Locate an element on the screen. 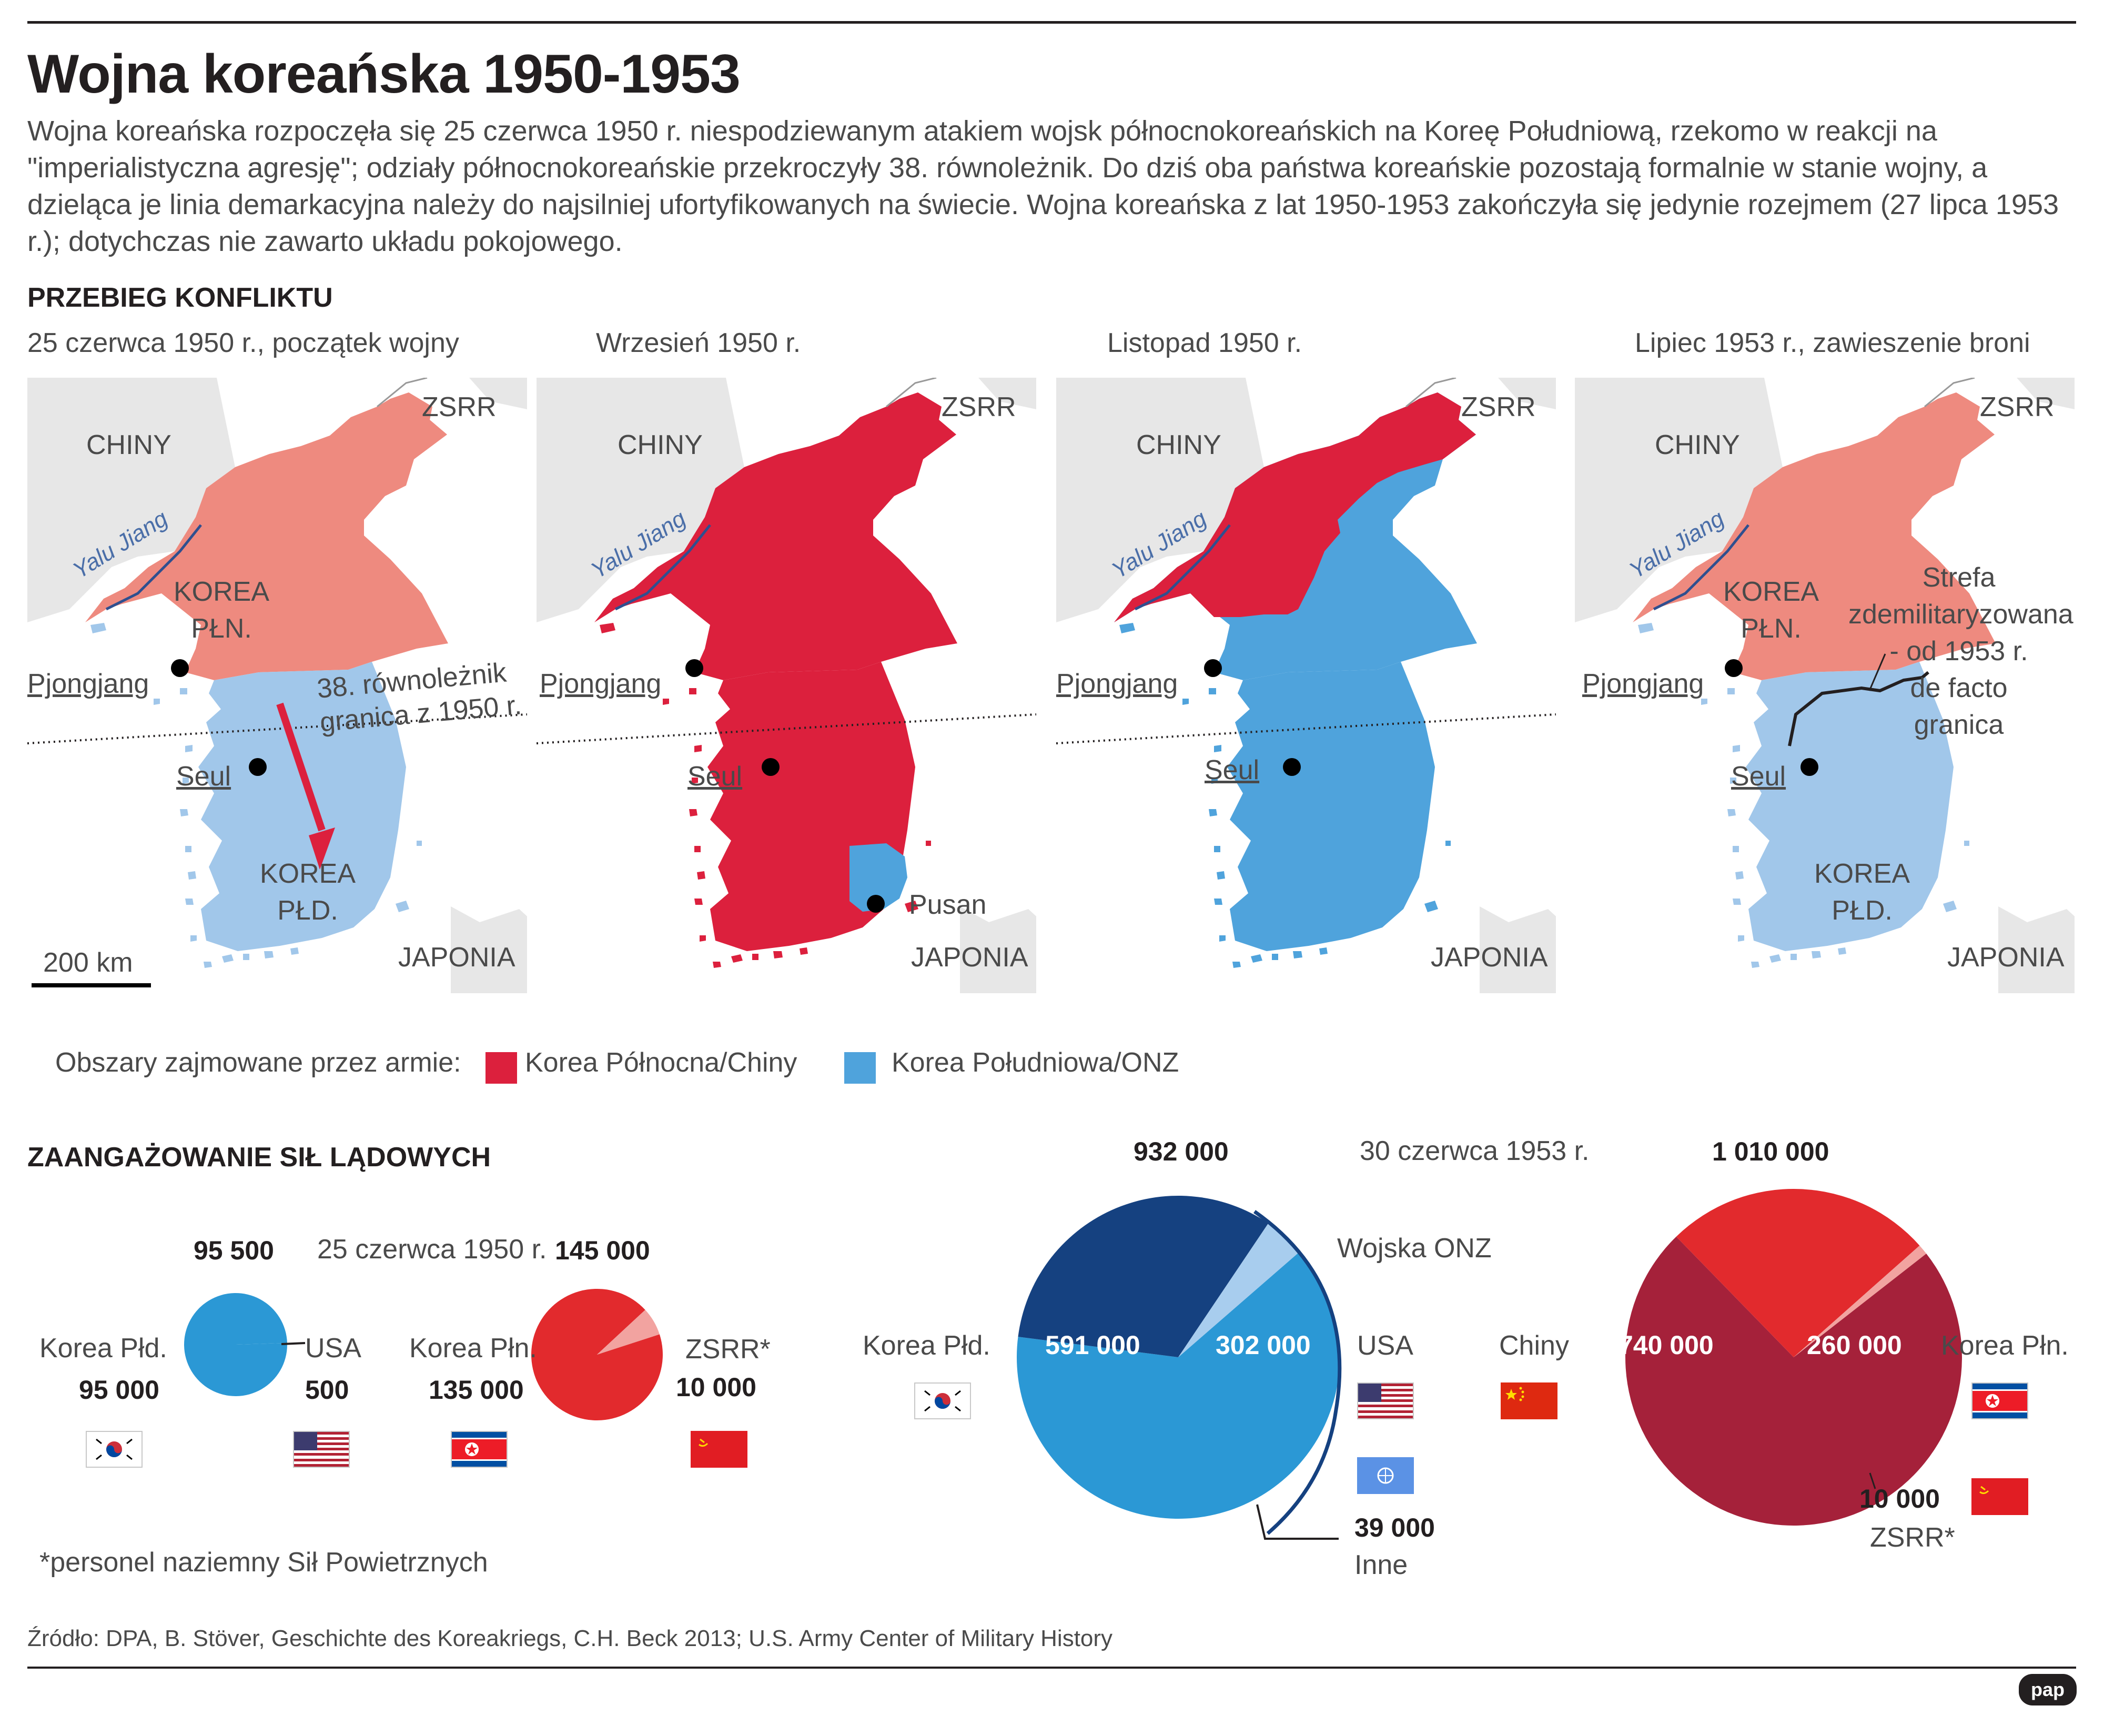  legend-label: Obszary zajmowane przez armie: is located at coordinates (258, 1062).